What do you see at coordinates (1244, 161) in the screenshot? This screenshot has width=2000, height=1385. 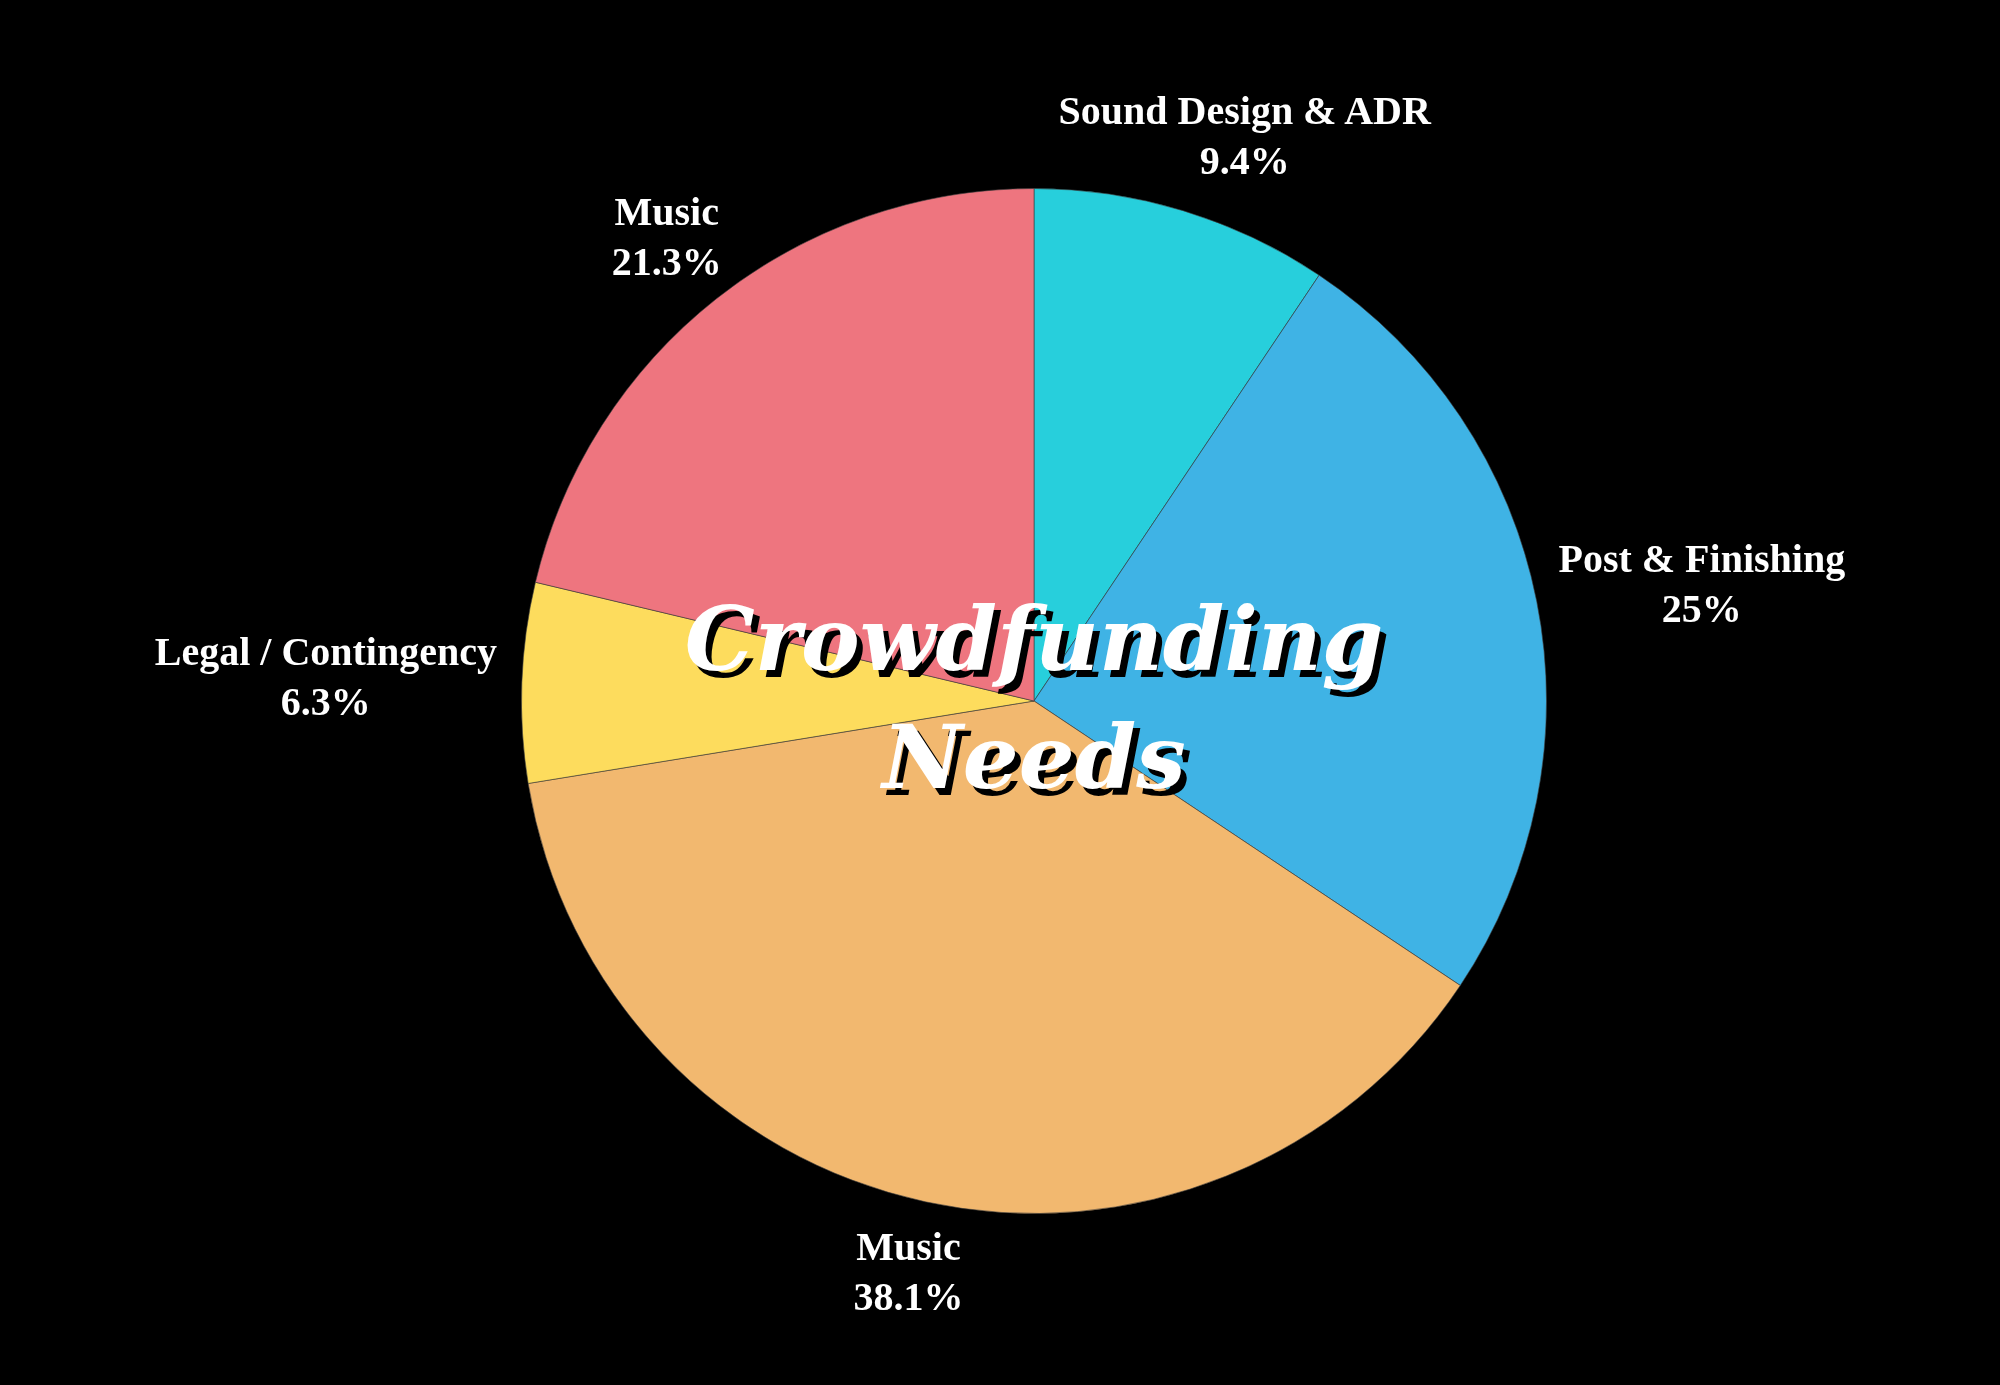 I see `data-label: 9.4%` at bounding box center [1244, 161].